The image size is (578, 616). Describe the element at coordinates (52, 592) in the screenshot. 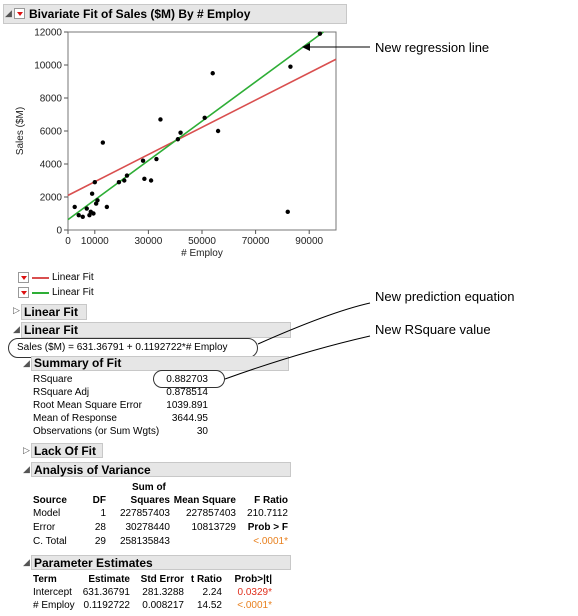

I see `pe-cell: Intercept` at that location.